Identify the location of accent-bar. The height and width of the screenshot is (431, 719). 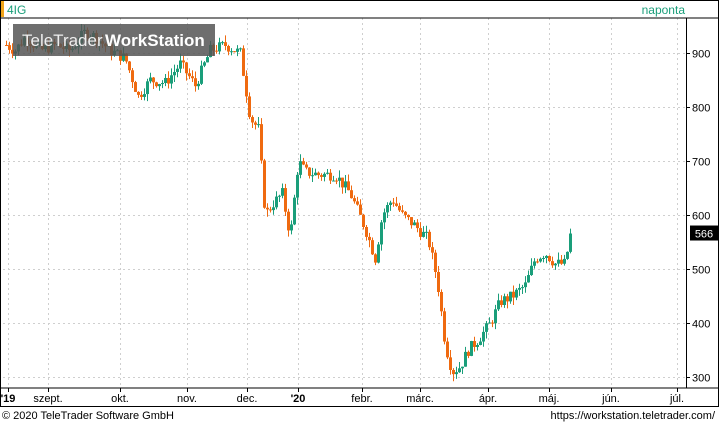
(2, 9).